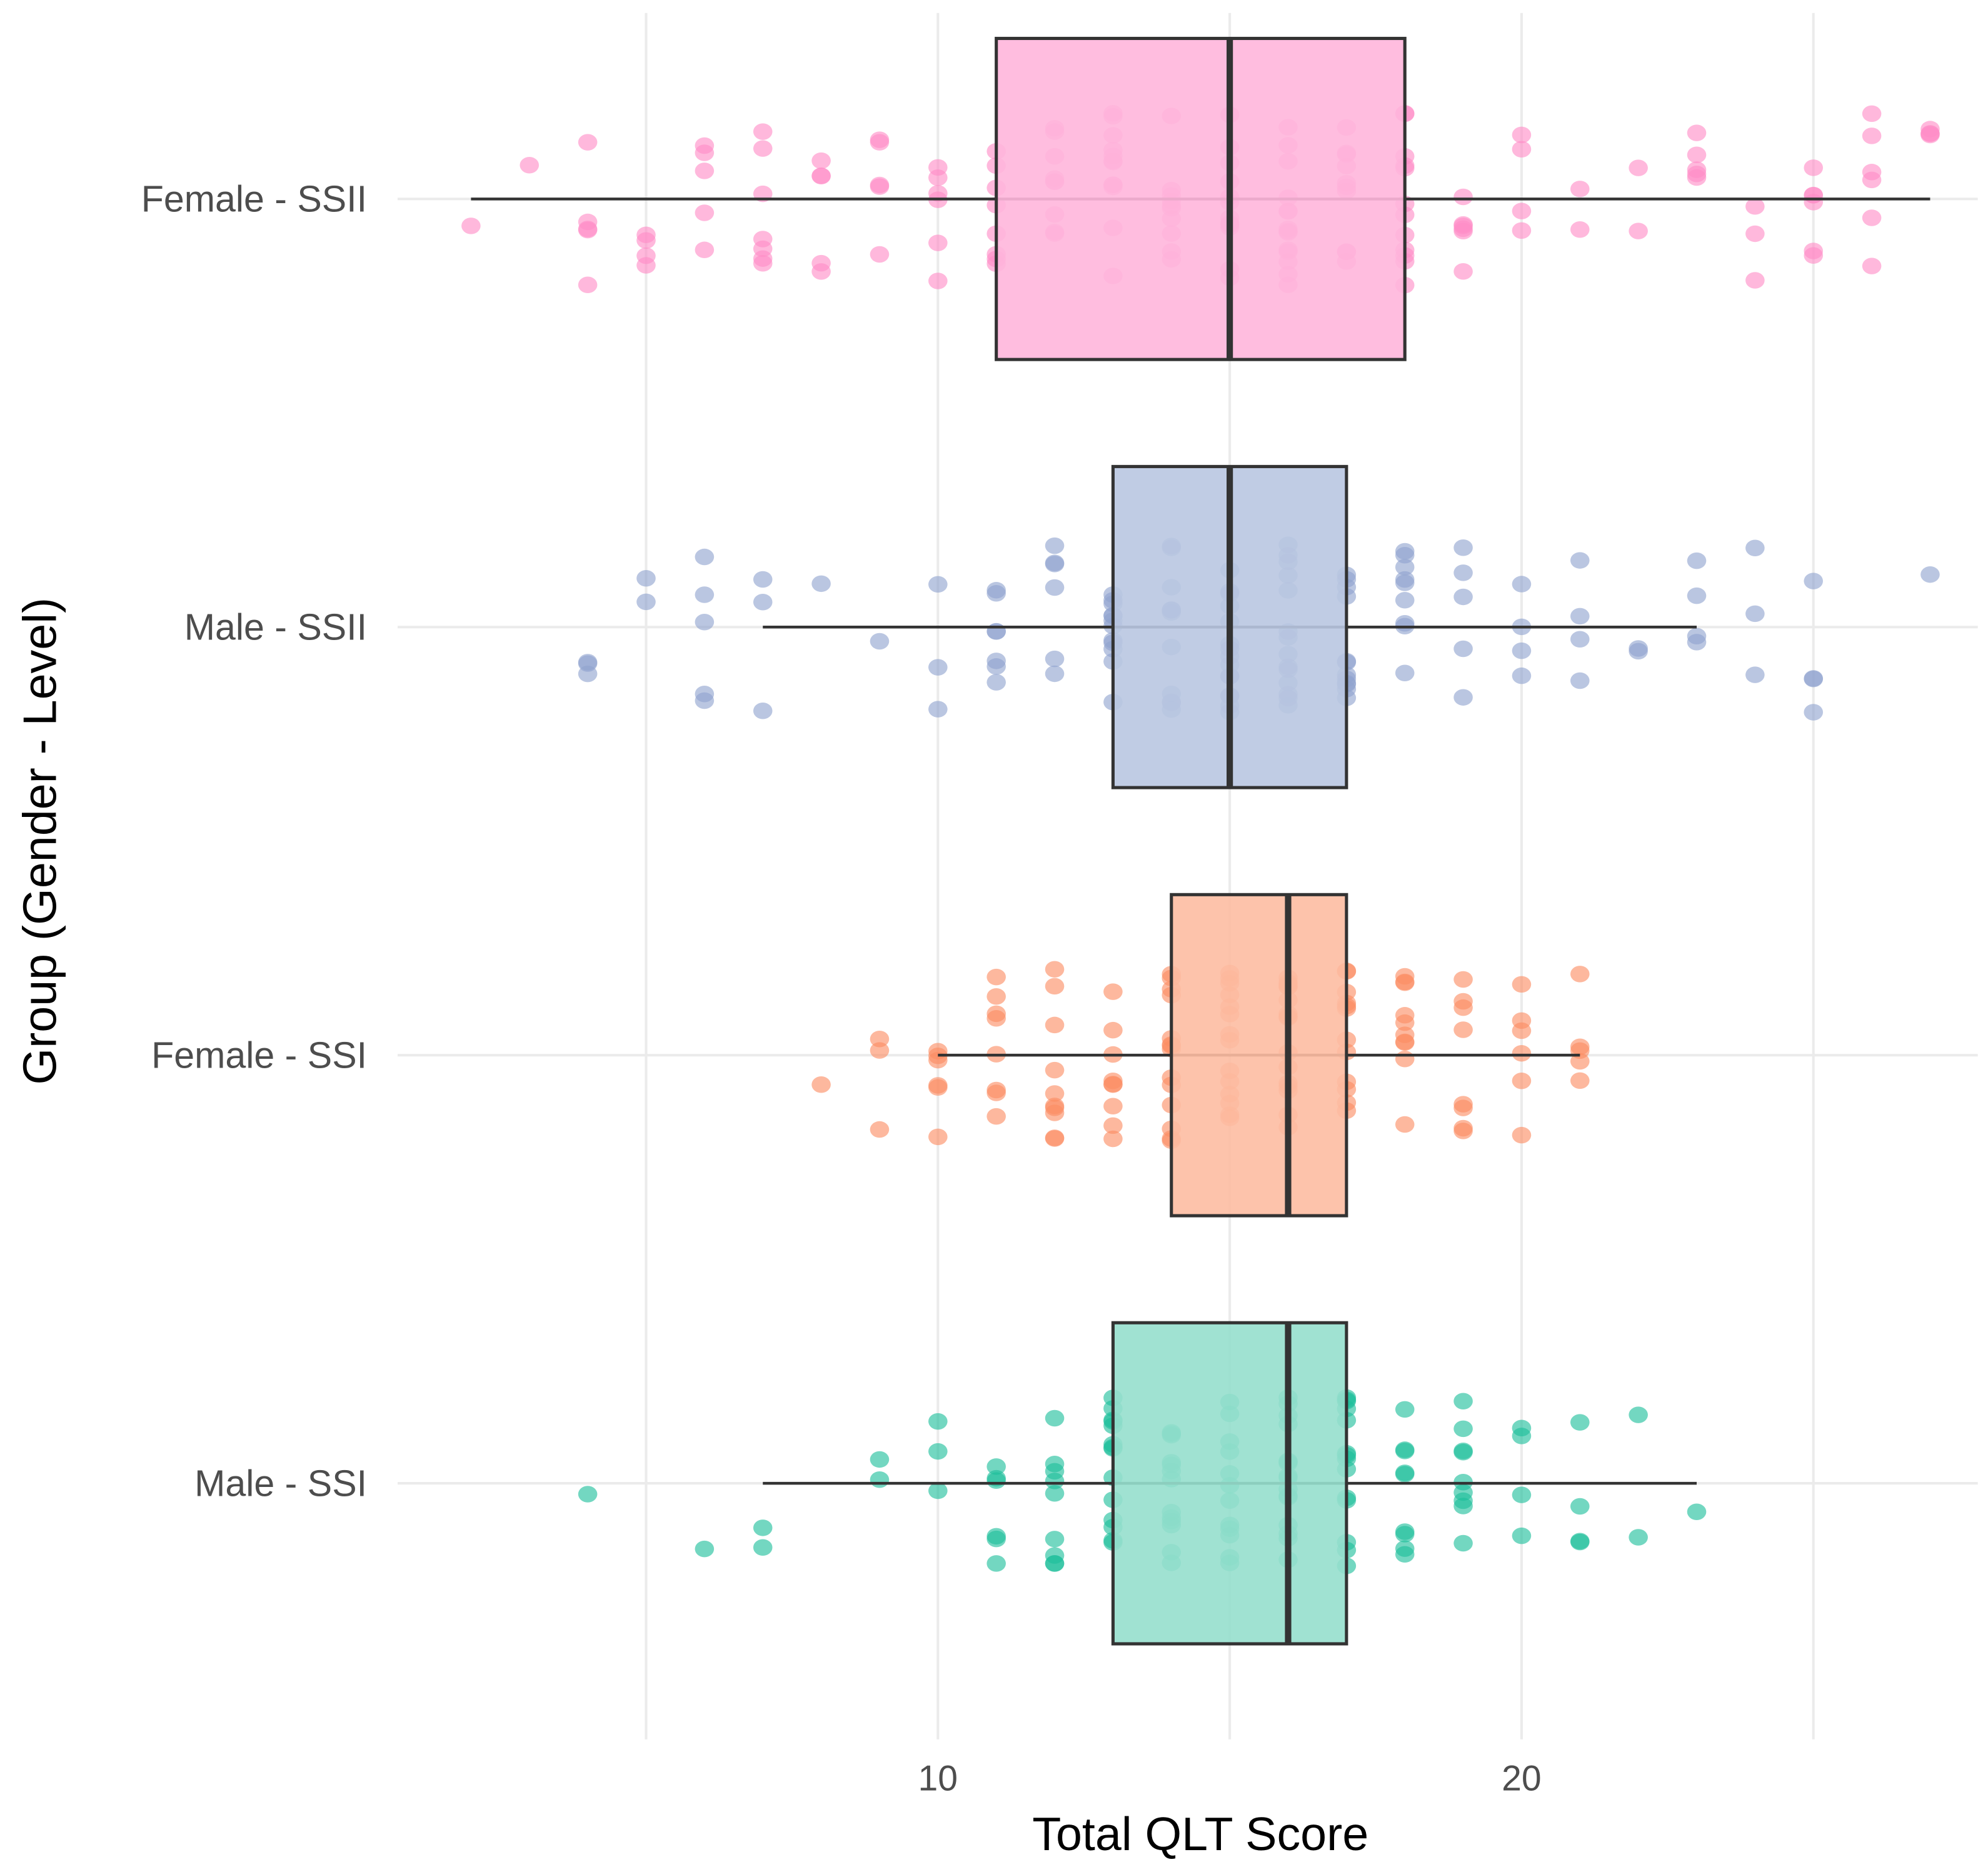 The width and height of the screenshot is (1988, 1867). I want to click on x-tick-label: 10, so click(938, 1778).